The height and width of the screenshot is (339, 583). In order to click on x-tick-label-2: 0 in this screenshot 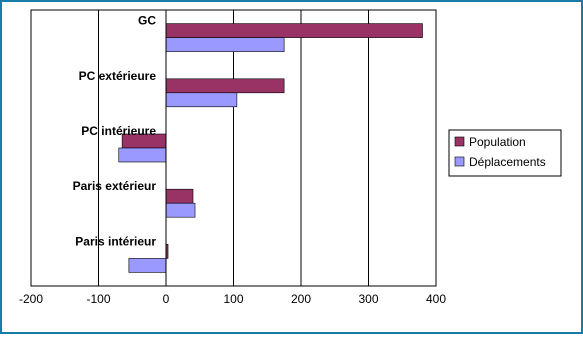, I will do `click(166, 299)`.